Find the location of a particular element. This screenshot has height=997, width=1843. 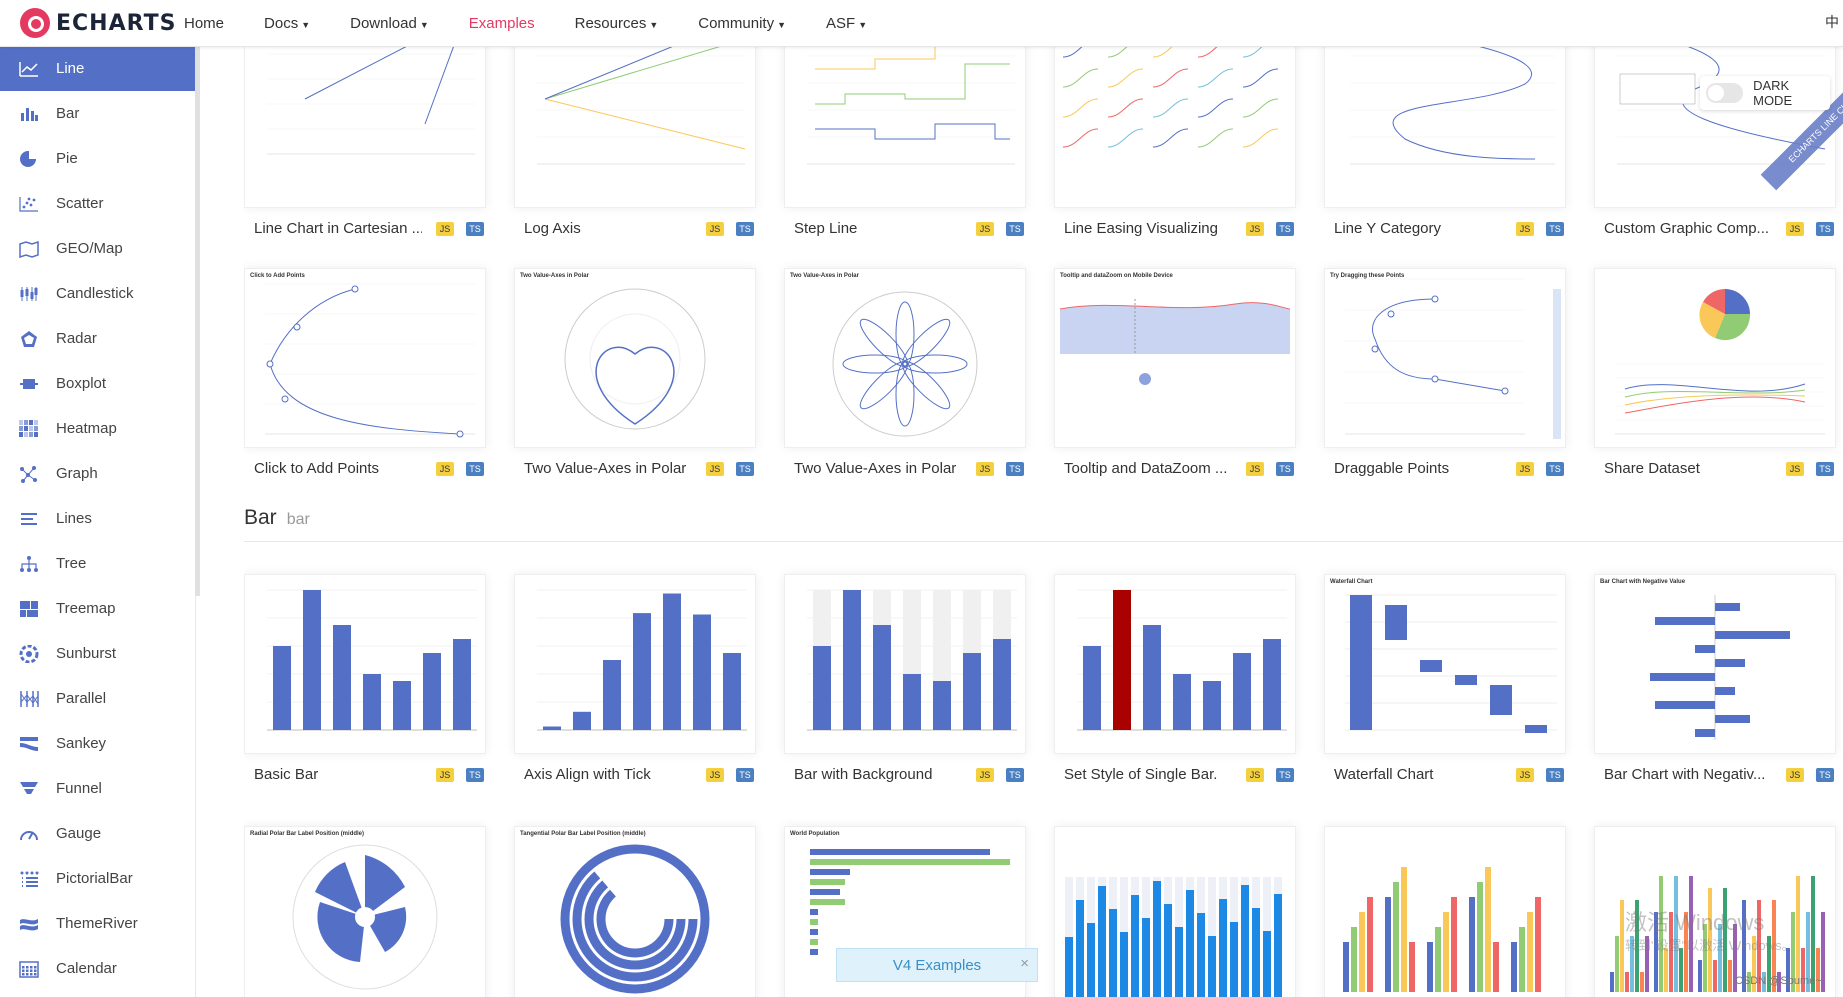

sidebar-item-themeriver: ThemeRiver is located at coordinates (97, 923).